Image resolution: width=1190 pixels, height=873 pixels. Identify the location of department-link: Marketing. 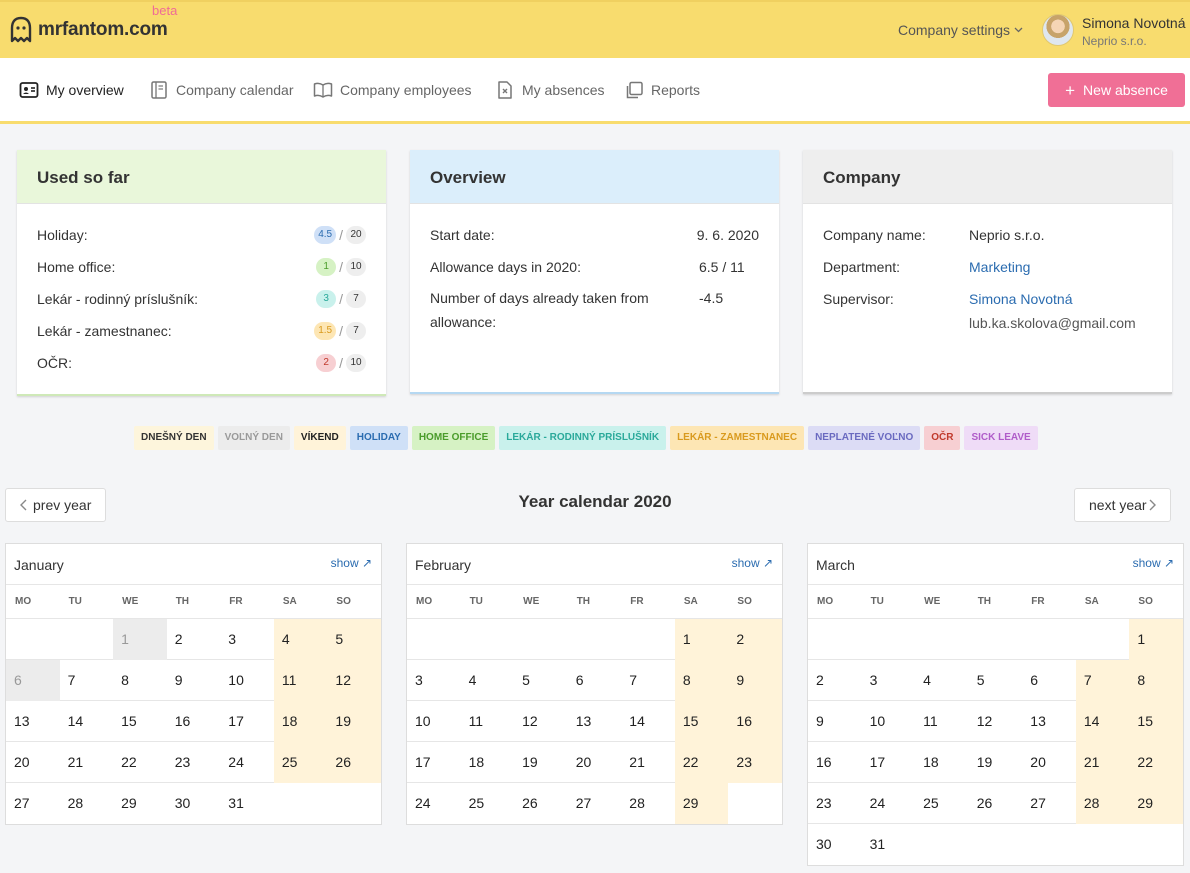
(1000, 267).